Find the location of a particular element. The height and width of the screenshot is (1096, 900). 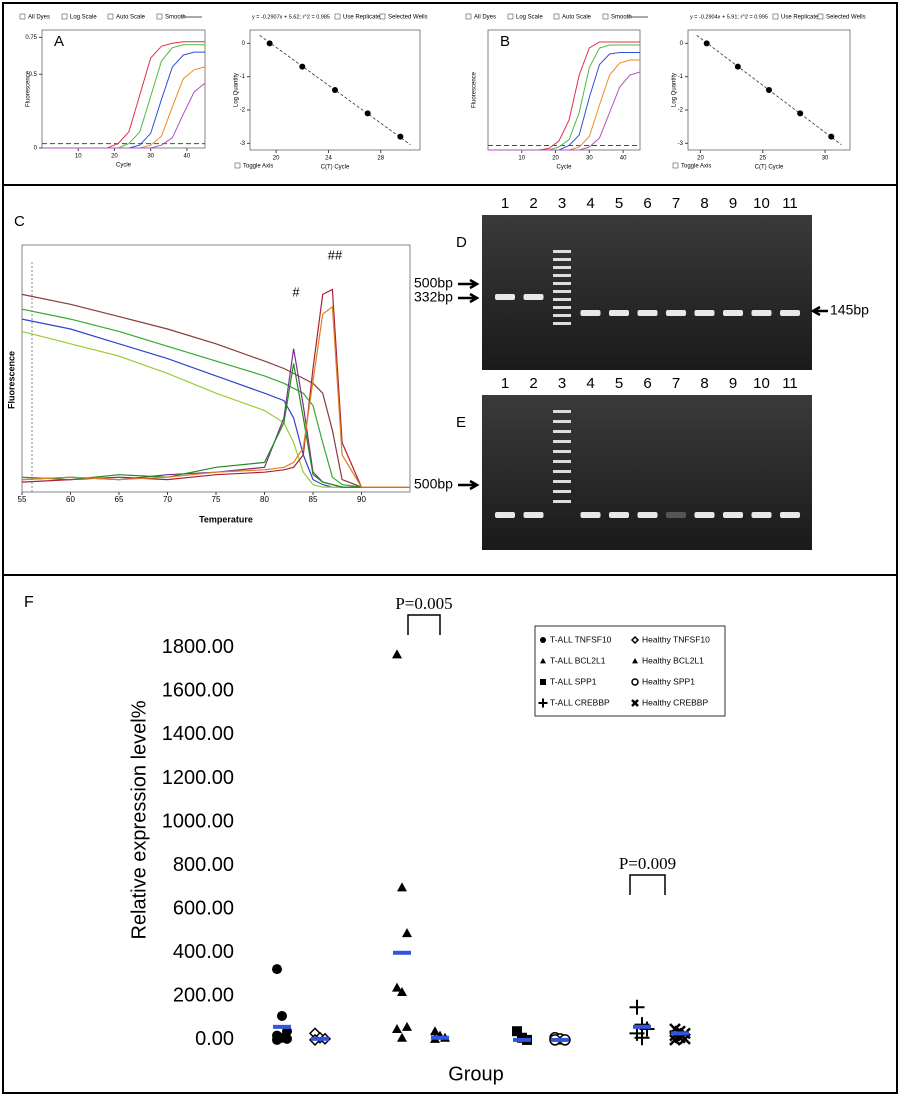

y-tick-label: 600.00 is located at coordinates (203, 908).